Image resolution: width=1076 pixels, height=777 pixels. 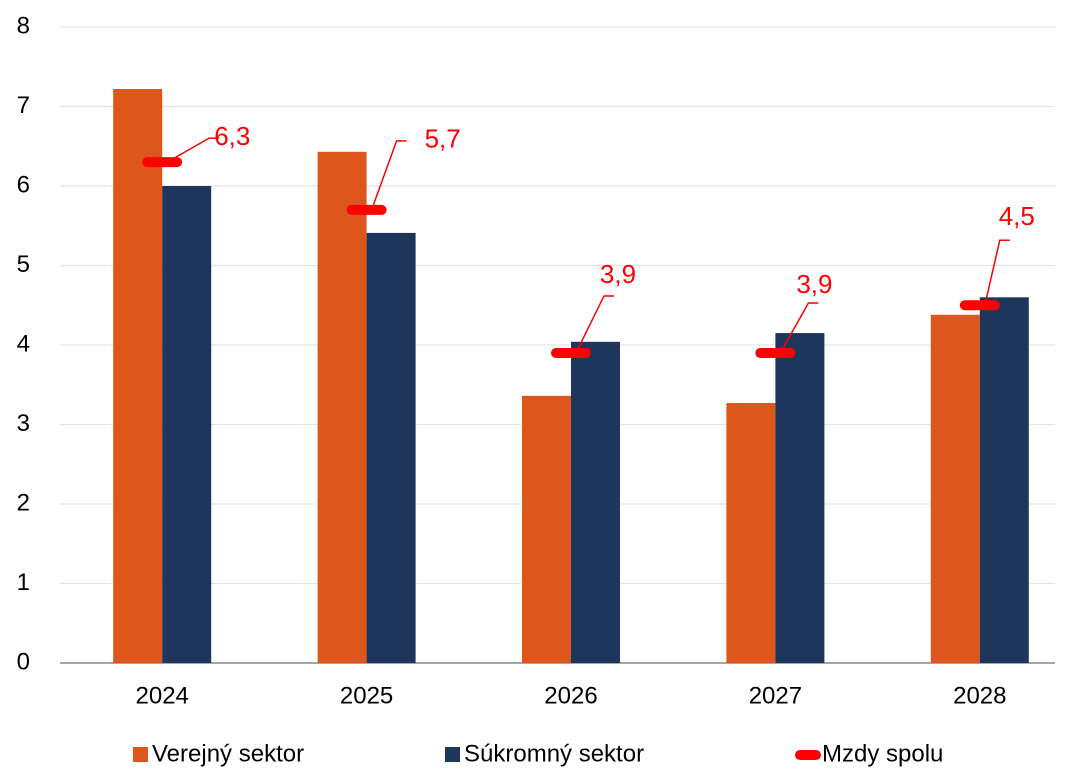 I want to click on y-tick-label: 0, so click(x=23, y=661).